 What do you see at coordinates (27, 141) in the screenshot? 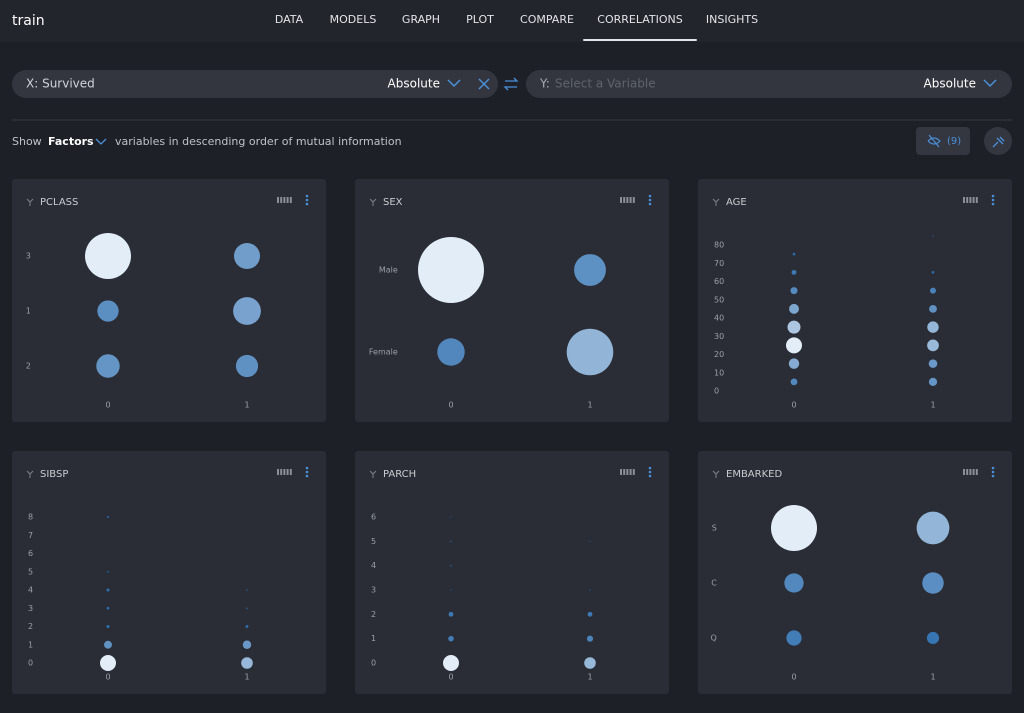
I see `show-label: Show` at bounding box center [27, 141].